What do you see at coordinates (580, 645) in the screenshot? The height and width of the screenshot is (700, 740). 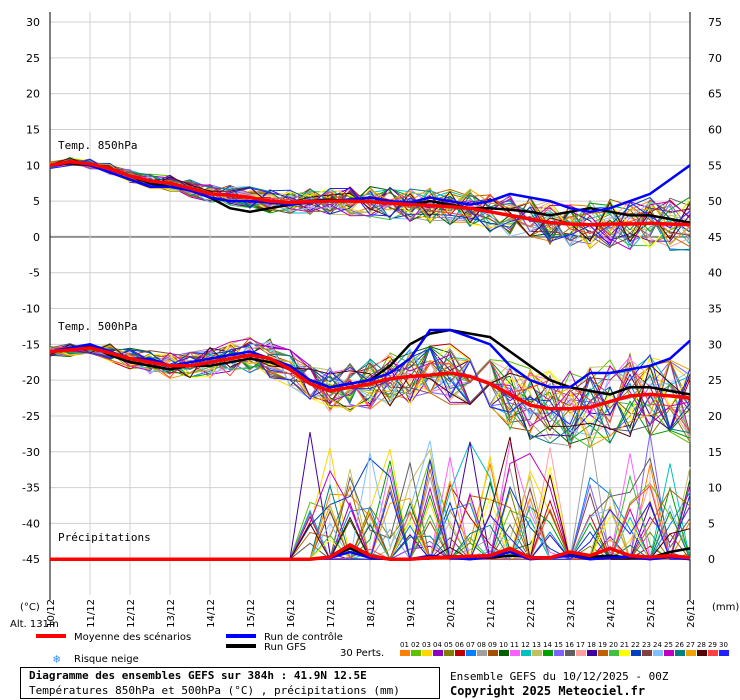 I see `pert-code-label: 17` at bounding box center [580, 645].